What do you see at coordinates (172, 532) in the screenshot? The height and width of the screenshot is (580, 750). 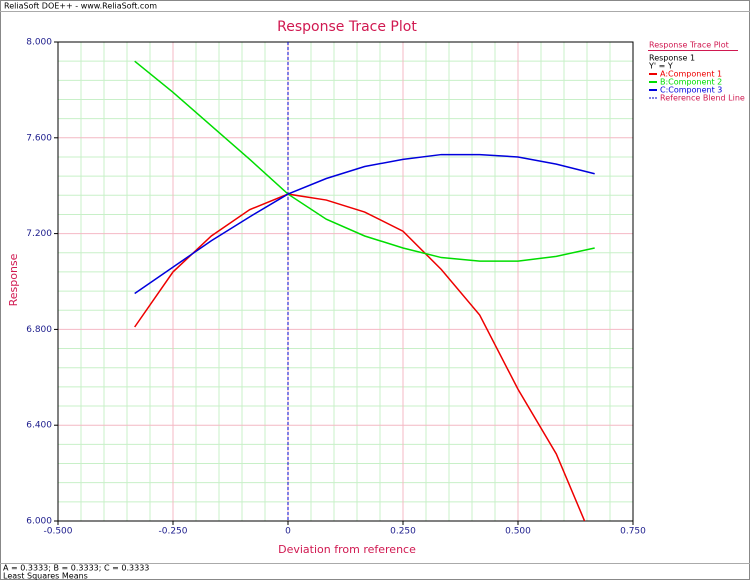 I see `x-tick-label: -0.250` at bounding box center [172, 532].